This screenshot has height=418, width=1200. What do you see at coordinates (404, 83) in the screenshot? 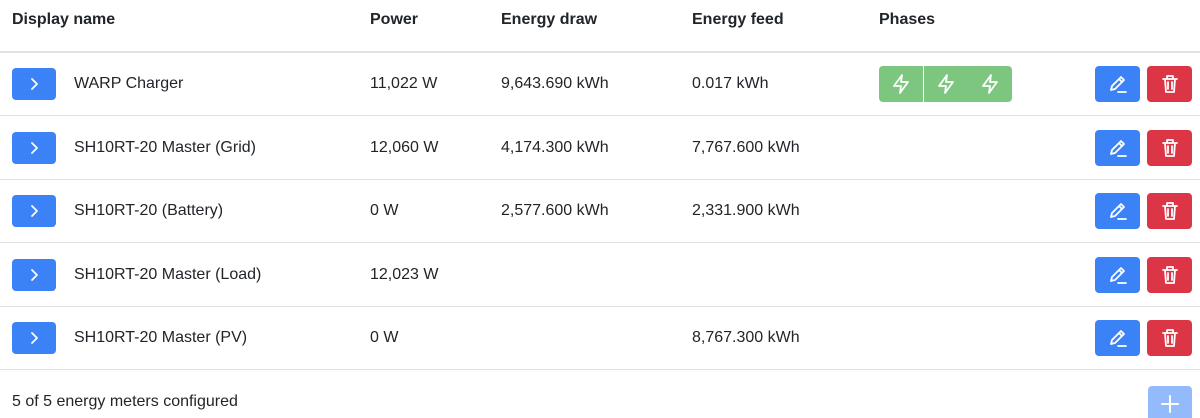
I see `meter-power: 11,022 W` at bounding box center [404, 83].